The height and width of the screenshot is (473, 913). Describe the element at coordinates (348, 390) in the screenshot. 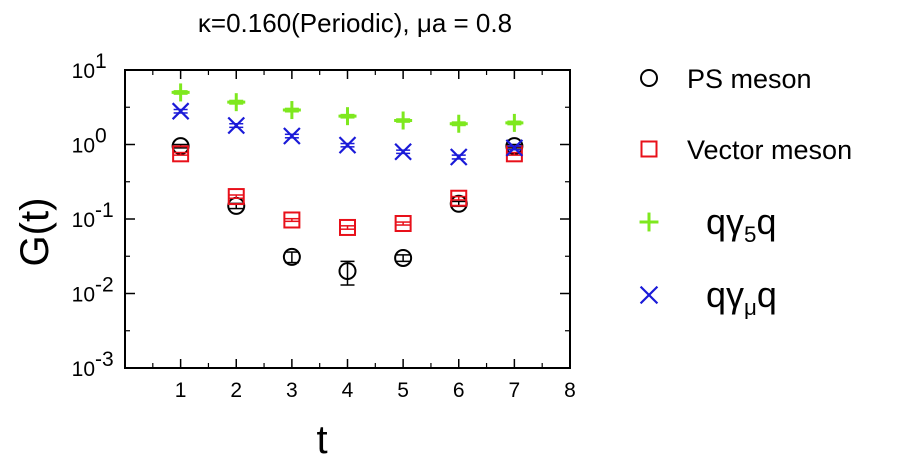

I see `x-tick-label: 4` at that location.